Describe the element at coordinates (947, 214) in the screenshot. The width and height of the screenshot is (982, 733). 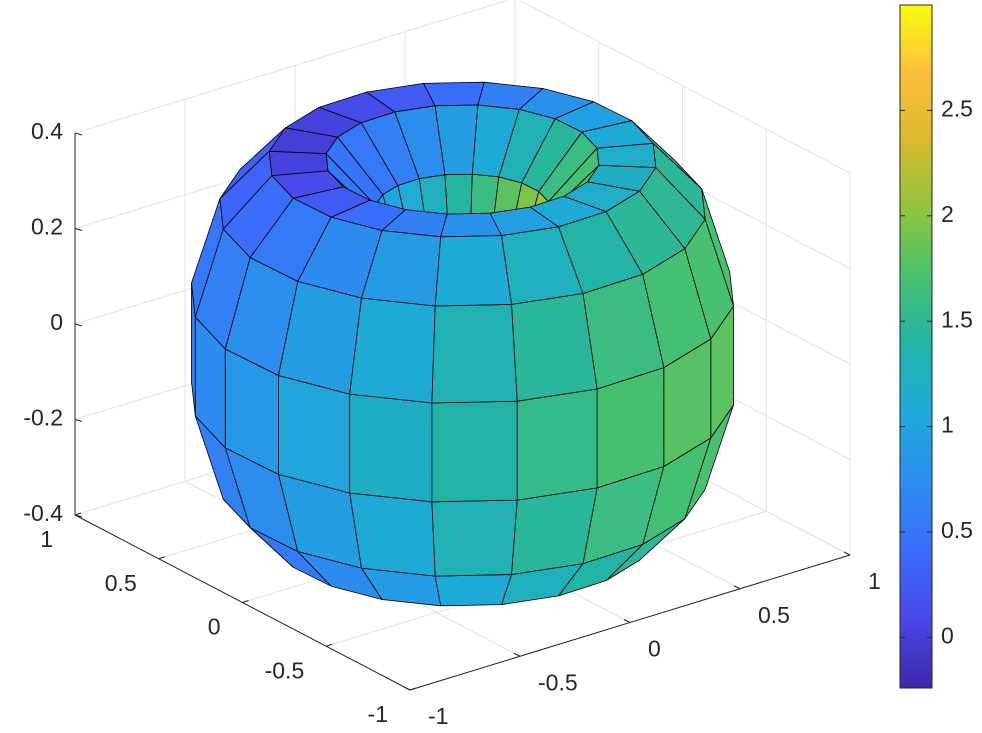
I see `colorbar-tick-label: 2` at that location.